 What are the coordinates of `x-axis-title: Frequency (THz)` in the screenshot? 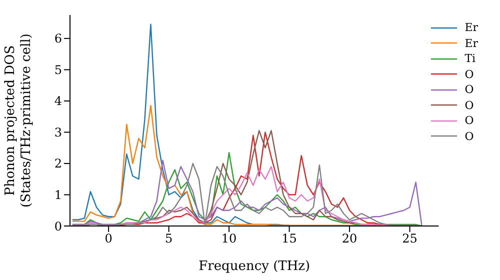 It's located at (254, 266).